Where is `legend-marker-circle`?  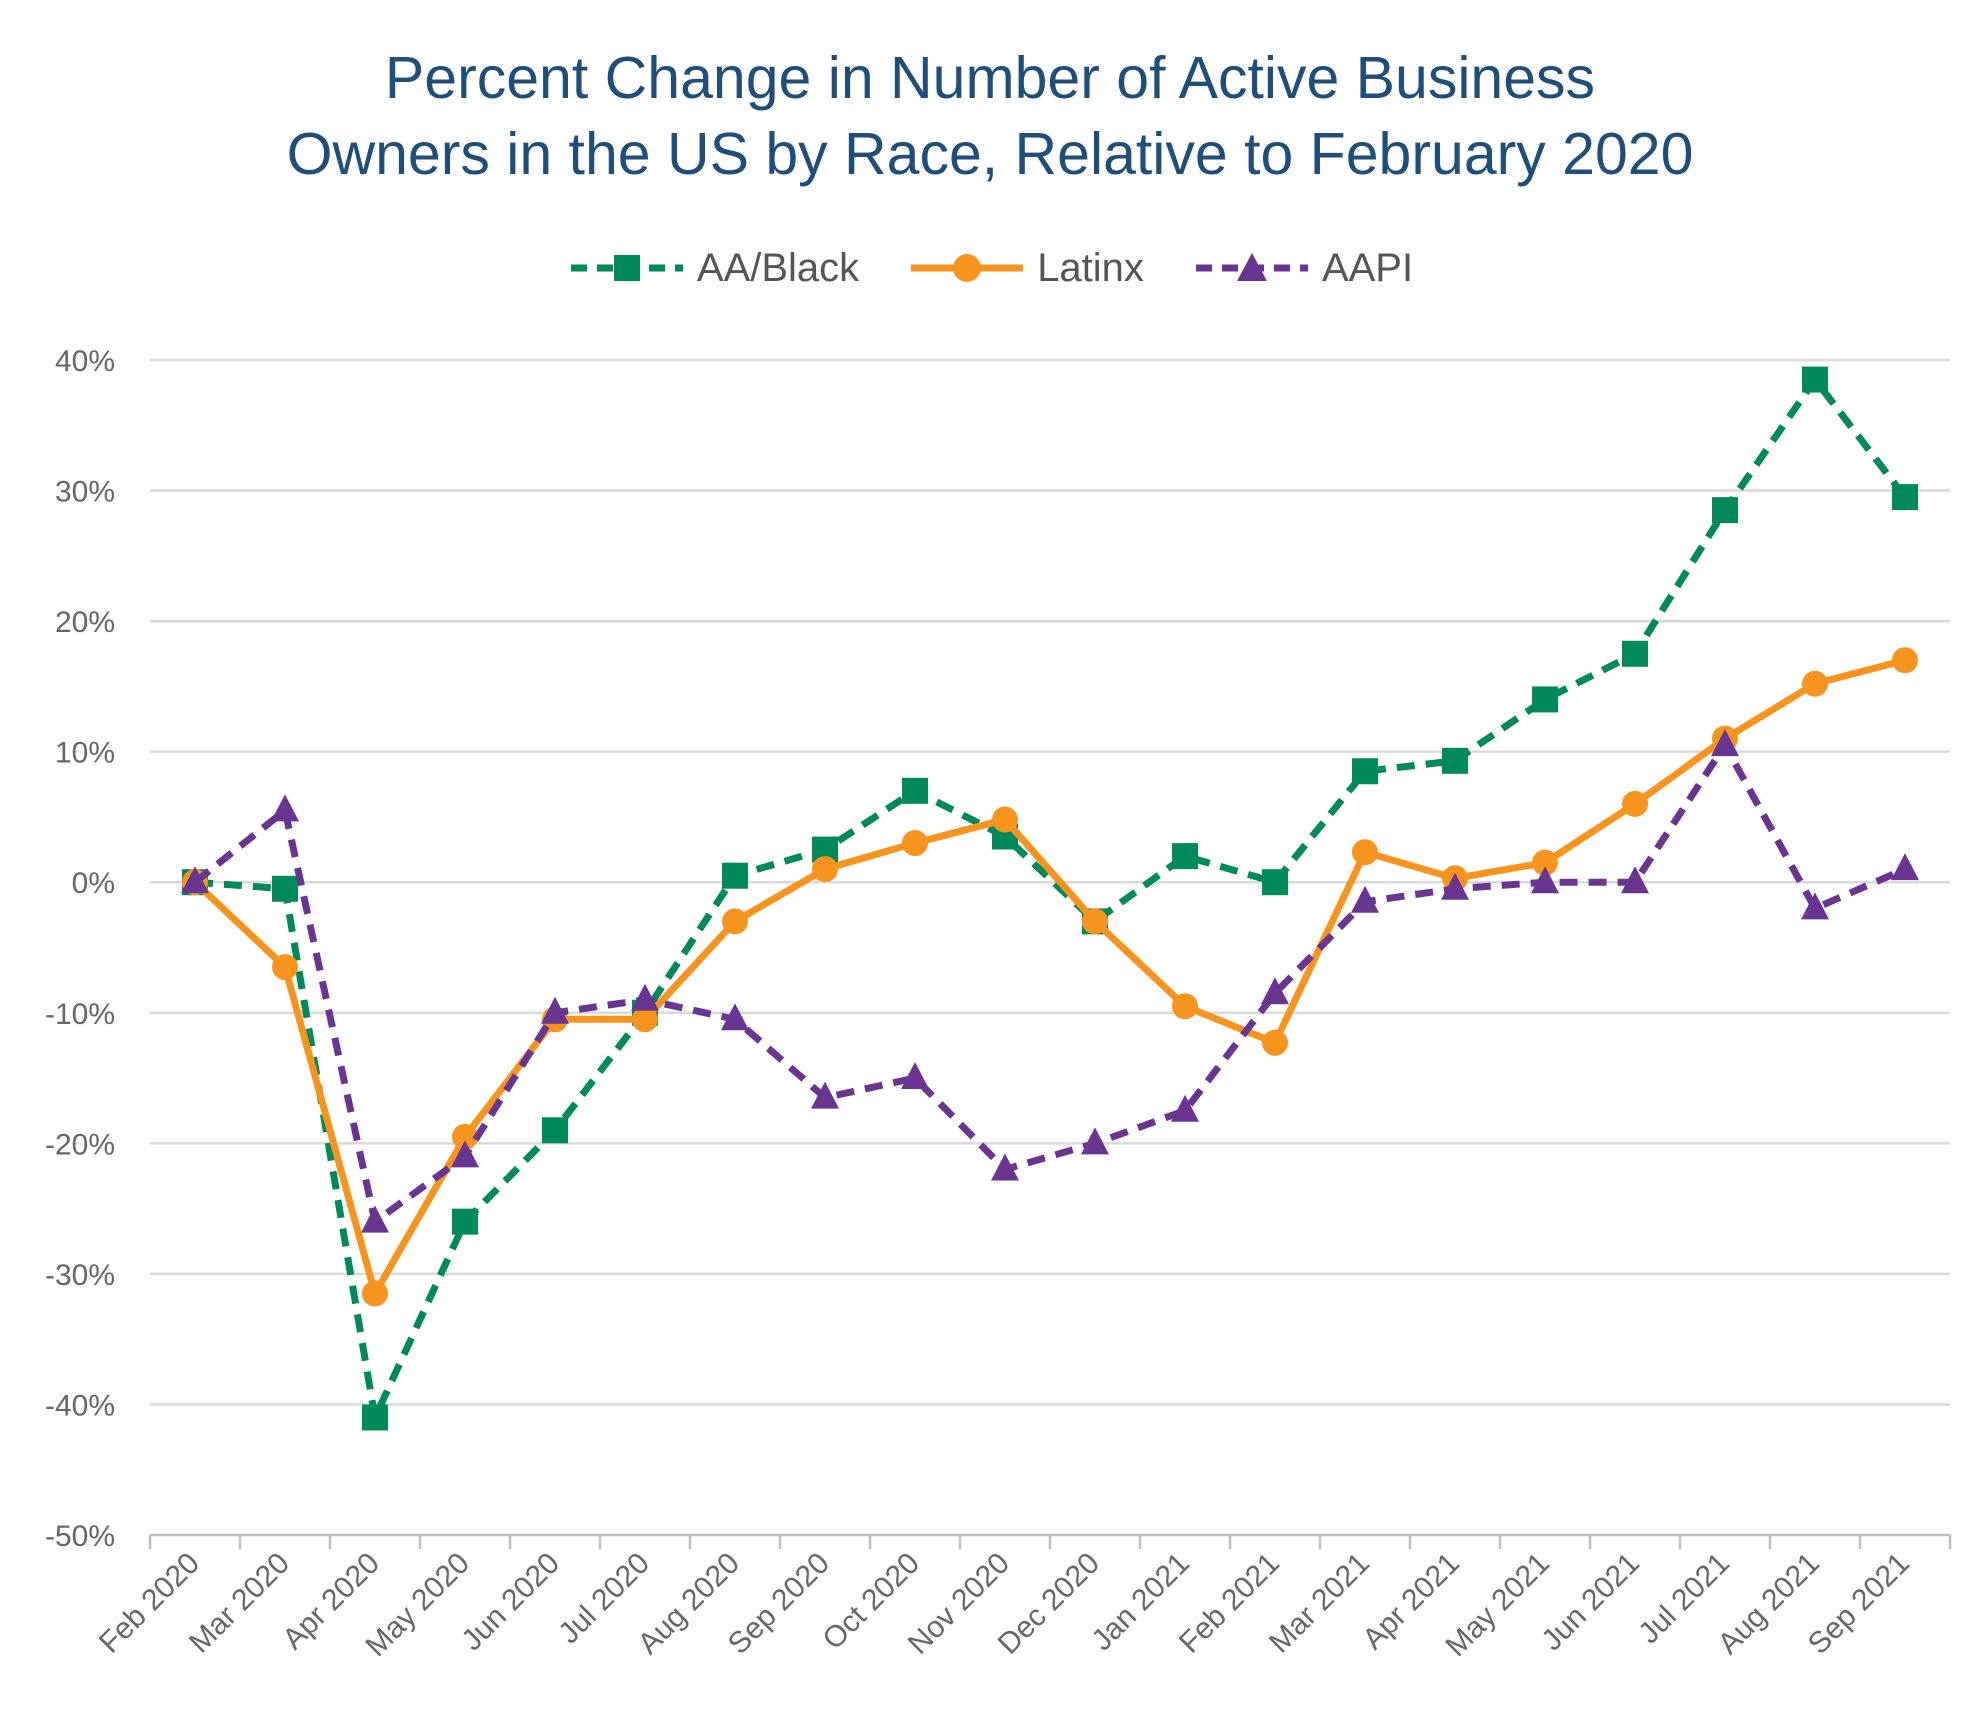
legend-marker-circle is located at coordinates (967, 268).